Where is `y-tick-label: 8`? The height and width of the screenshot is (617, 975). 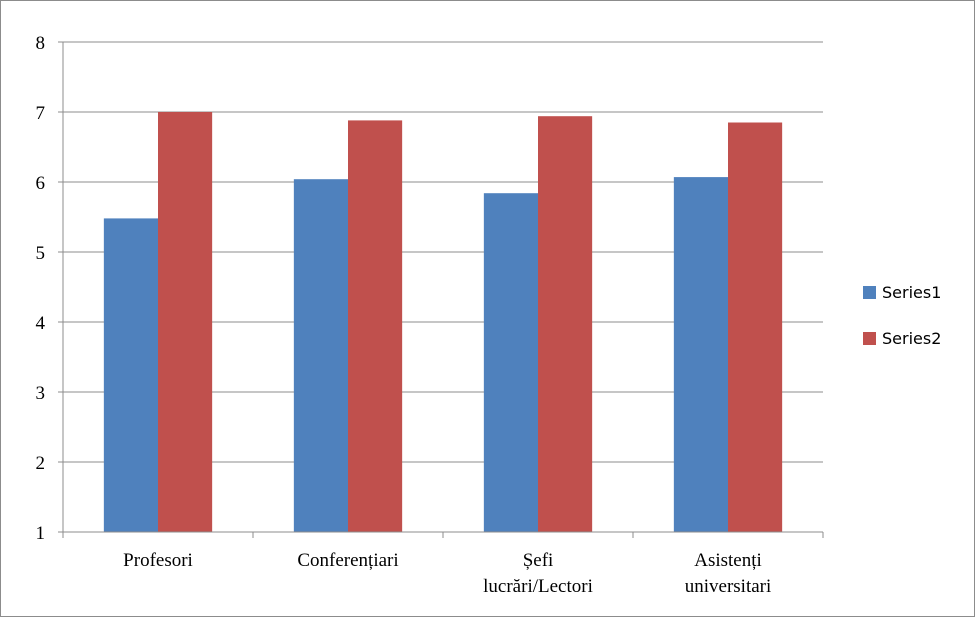
y-tick-label: 8 is located at coordinates (41, 43).